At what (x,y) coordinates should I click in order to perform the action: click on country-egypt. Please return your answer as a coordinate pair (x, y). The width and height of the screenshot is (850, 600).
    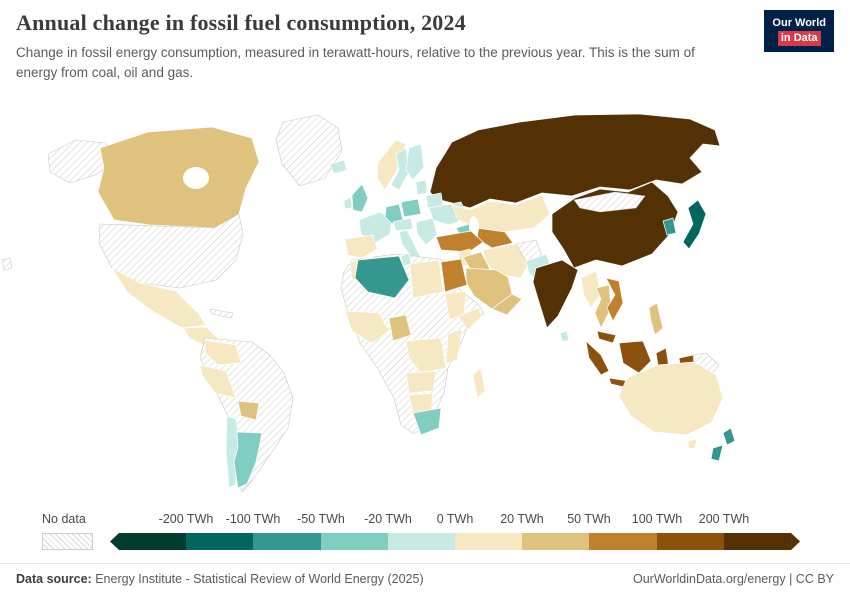
    Looking at the image, I should click on (454, 275).